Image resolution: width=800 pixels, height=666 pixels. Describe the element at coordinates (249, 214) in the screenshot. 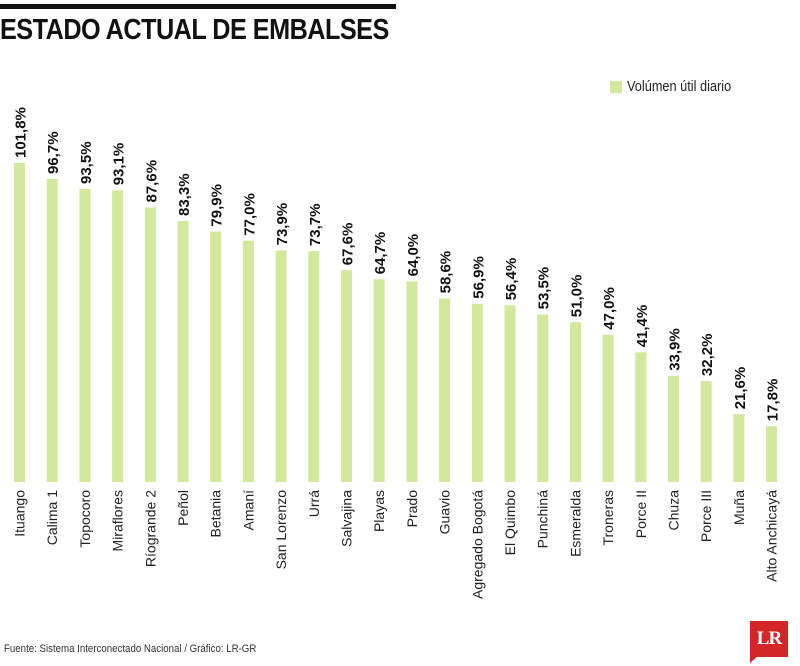

I see `value-label-7: 77,0%` at that location.